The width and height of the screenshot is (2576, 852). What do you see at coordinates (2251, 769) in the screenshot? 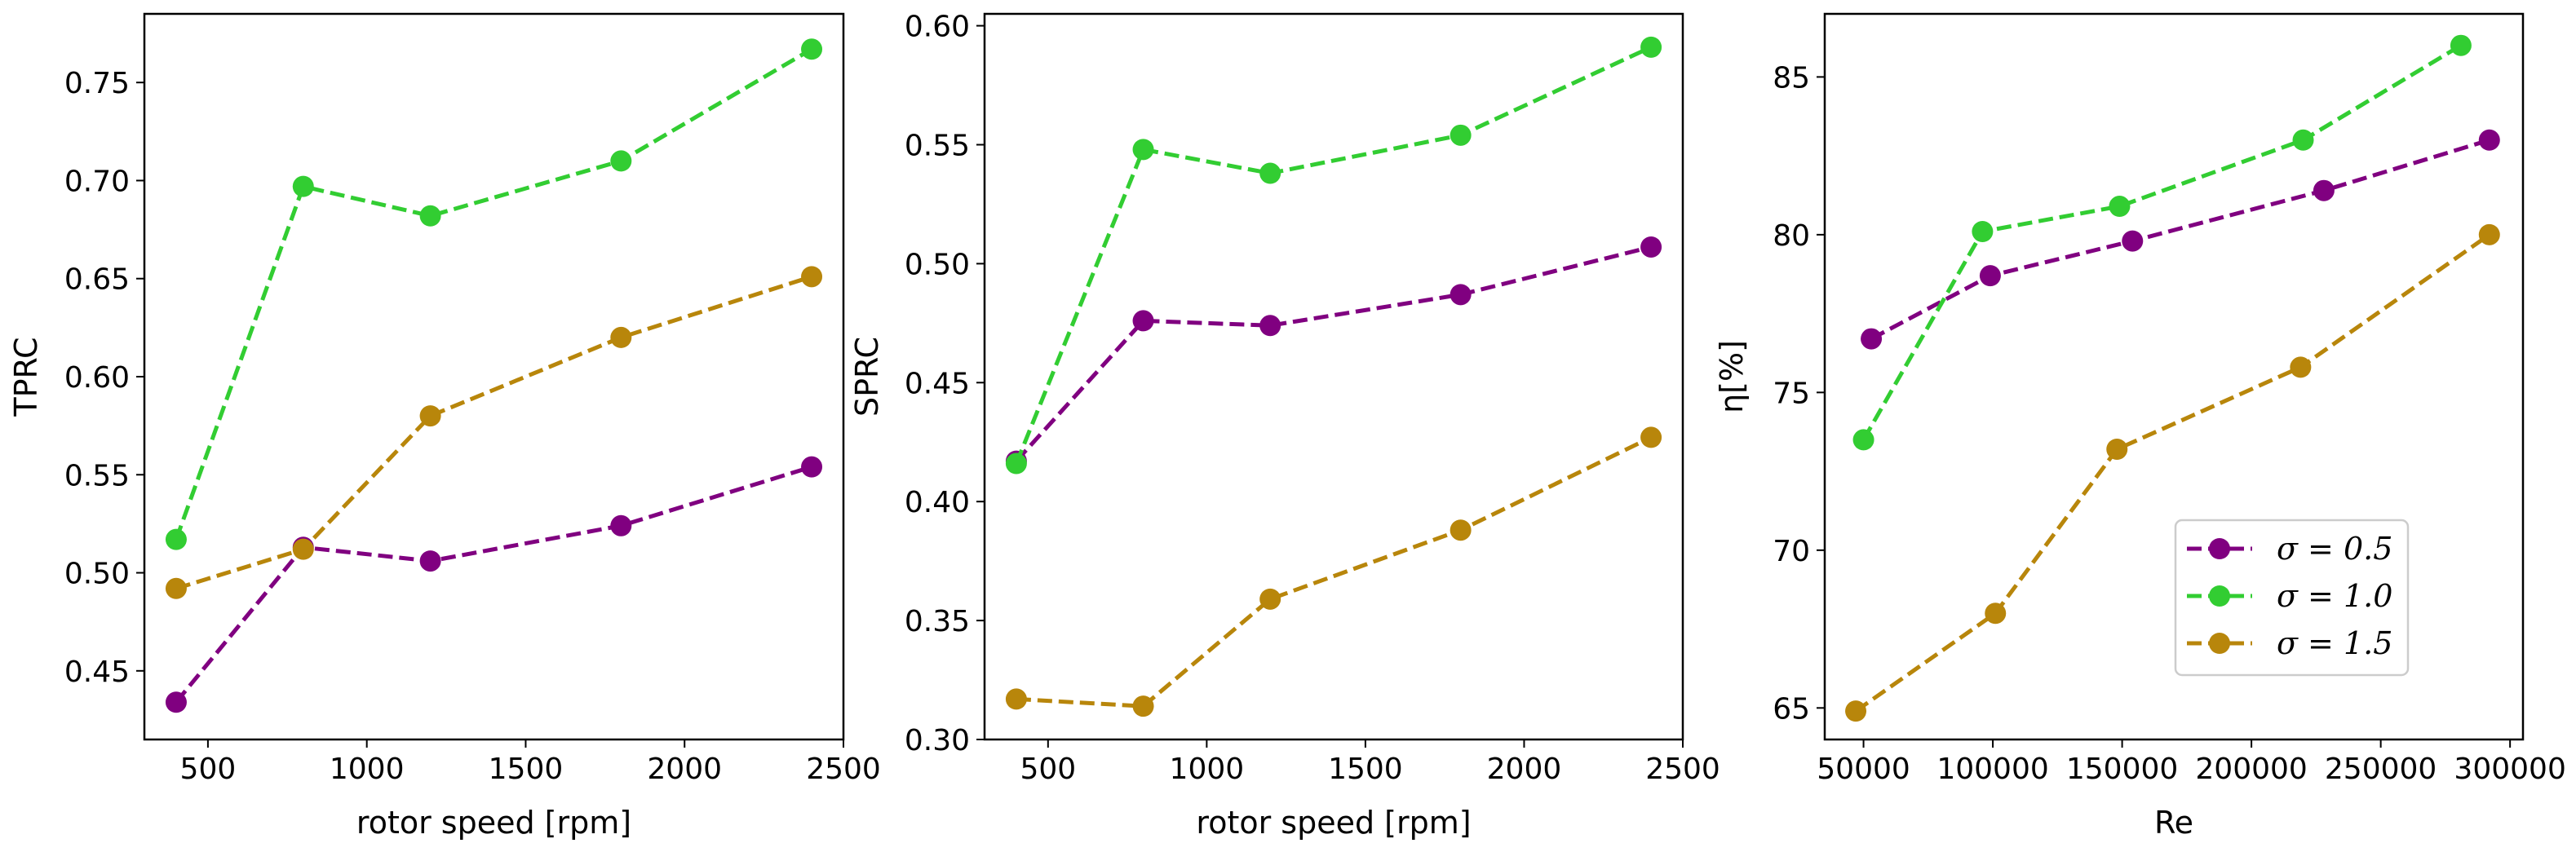
I see `x-tick-label: 200000` at bounding box center [2251, 769].